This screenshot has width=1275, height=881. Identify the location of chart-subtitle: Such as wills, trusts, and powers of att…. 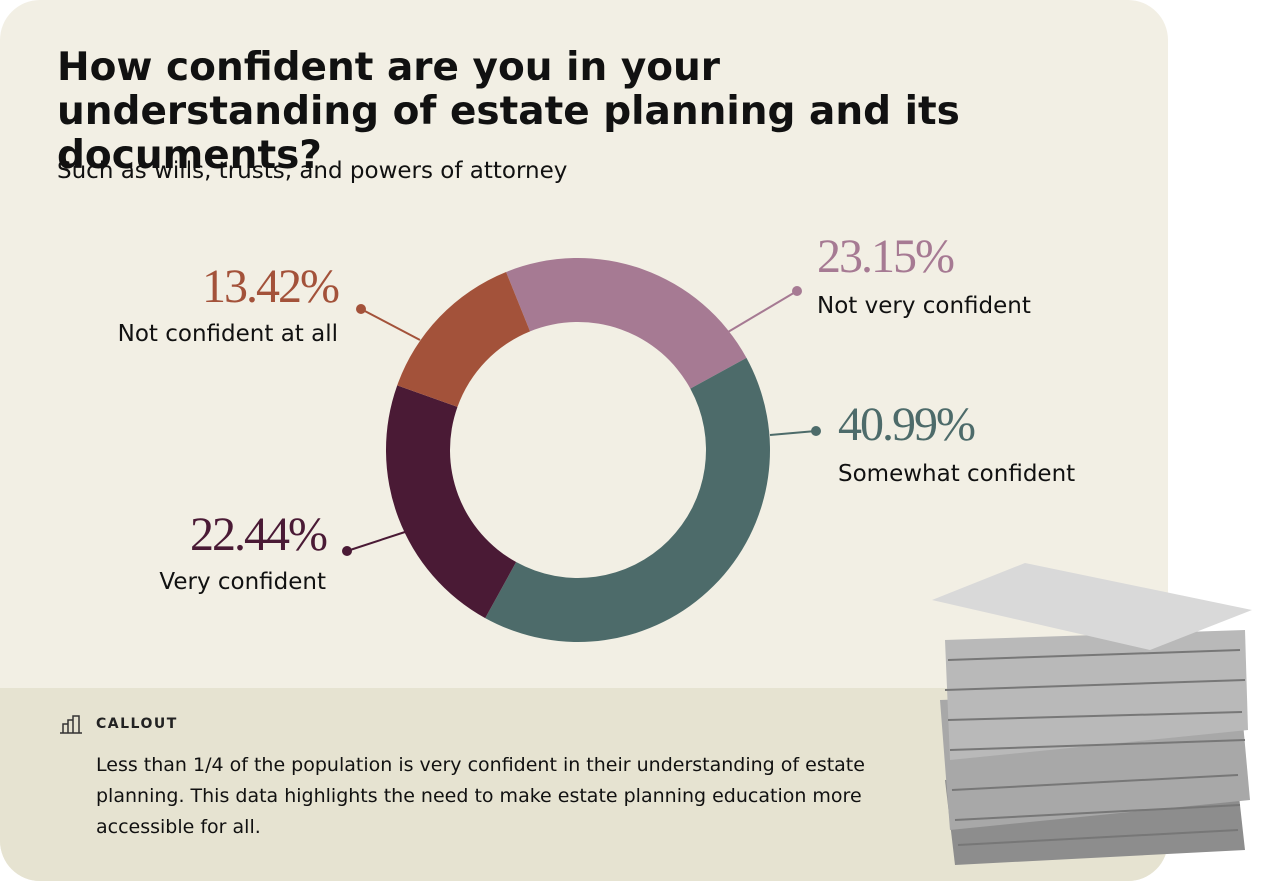
(312, 171).